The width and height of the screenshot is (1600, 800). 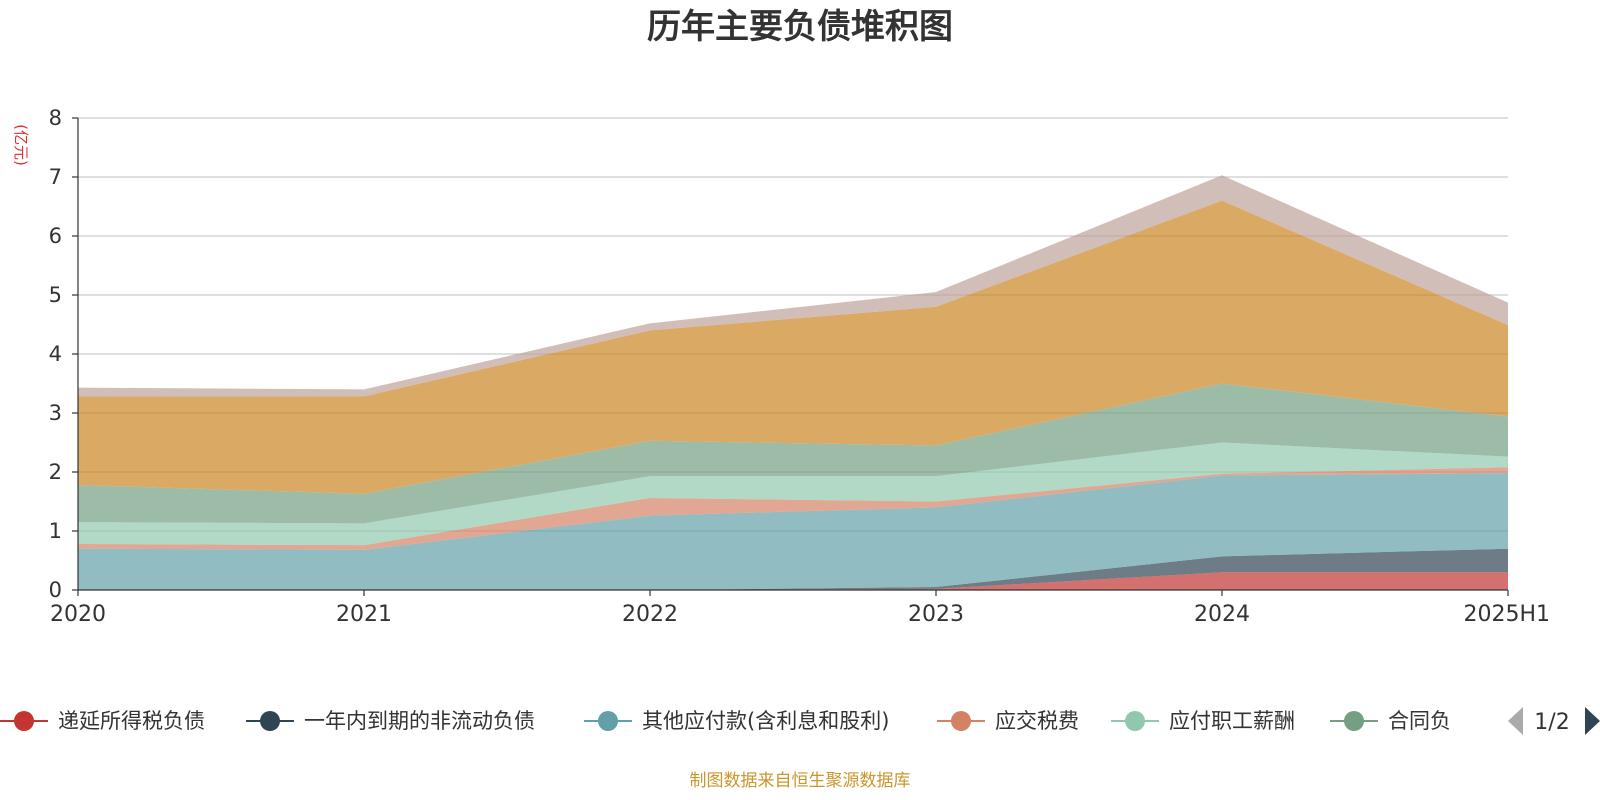 What do you see at coordinates (1232, 721) in the screenshot?
I see `legend-label: 应付职工薪酬` at bounding box center [1232, 721].